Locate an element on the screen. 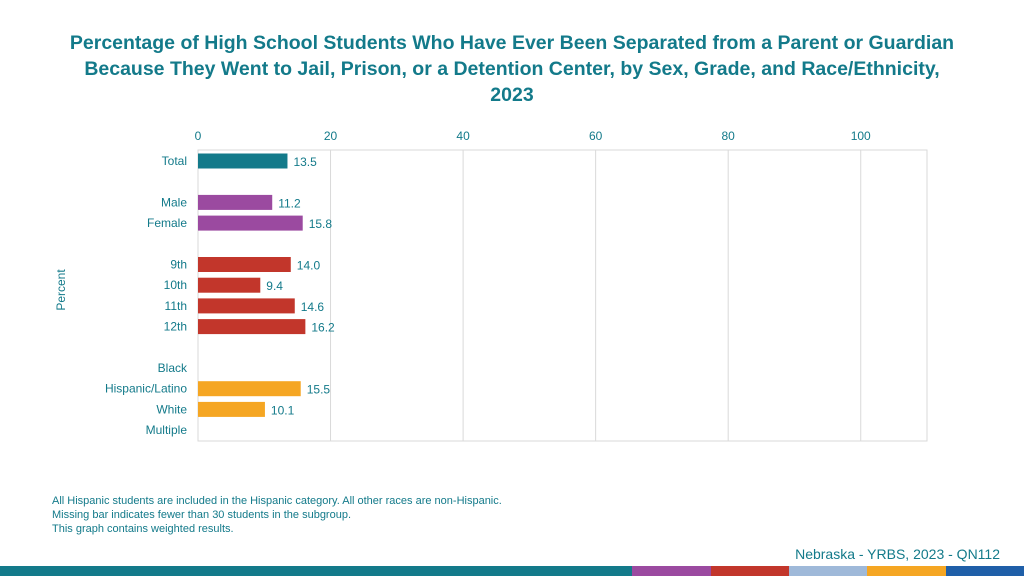 This screenshot has width=1024, height=576. bottom-color-stripe is located at coordinates (512, 571).